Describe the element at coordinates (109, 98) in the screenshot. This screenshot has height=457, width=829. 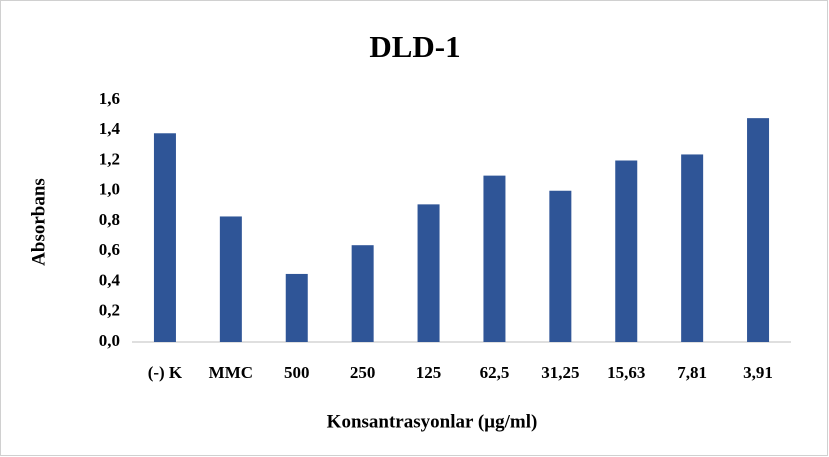
I see `y-tick-label: 1,6` at that location.